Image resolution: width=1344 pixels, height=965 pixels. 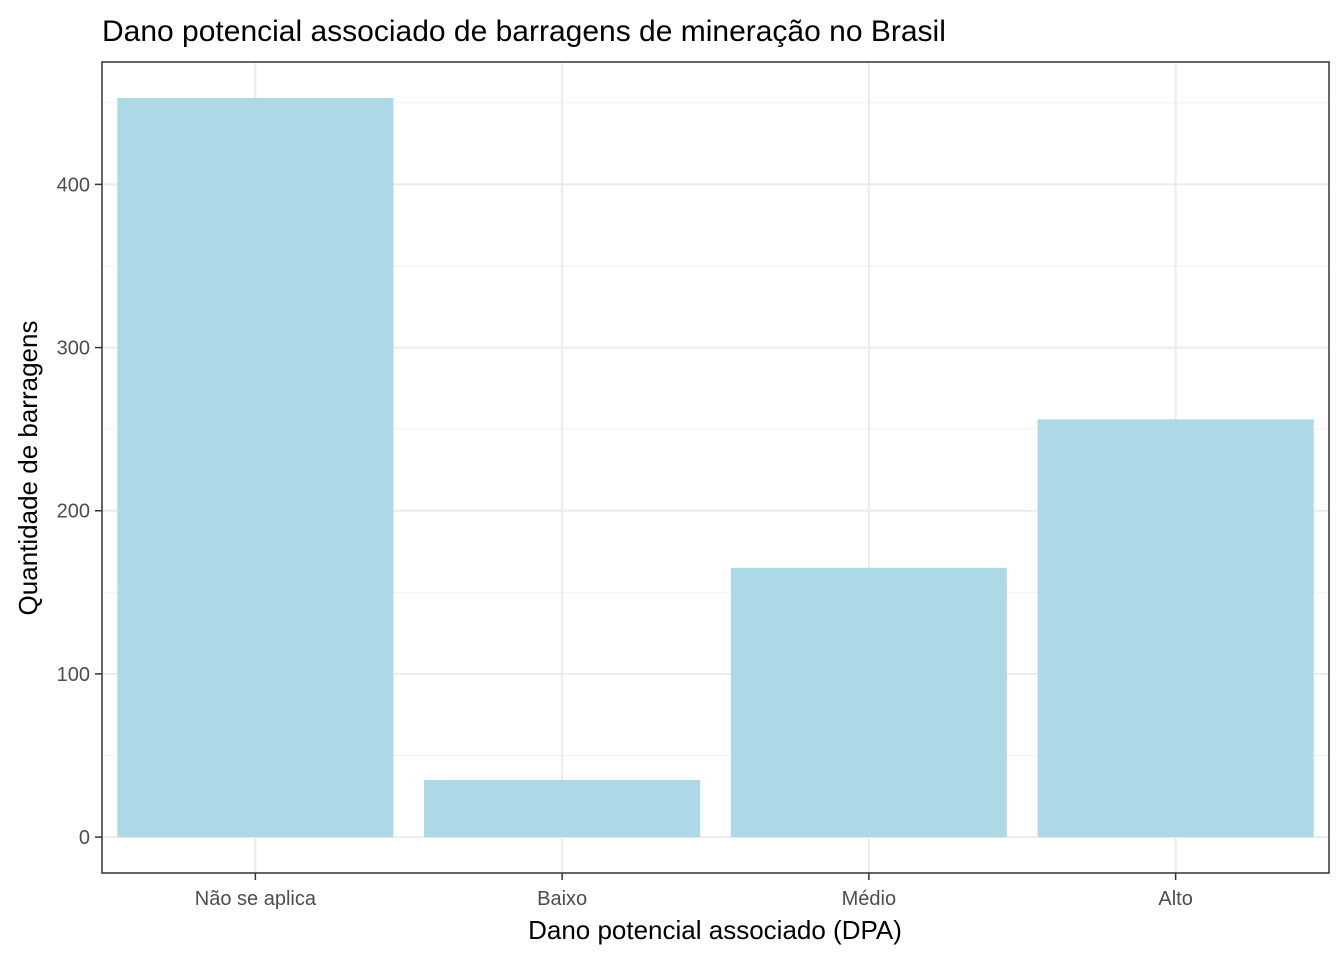 I want to click on y-axis-title: Quantidade de barragens, so click(x=28, y=468).